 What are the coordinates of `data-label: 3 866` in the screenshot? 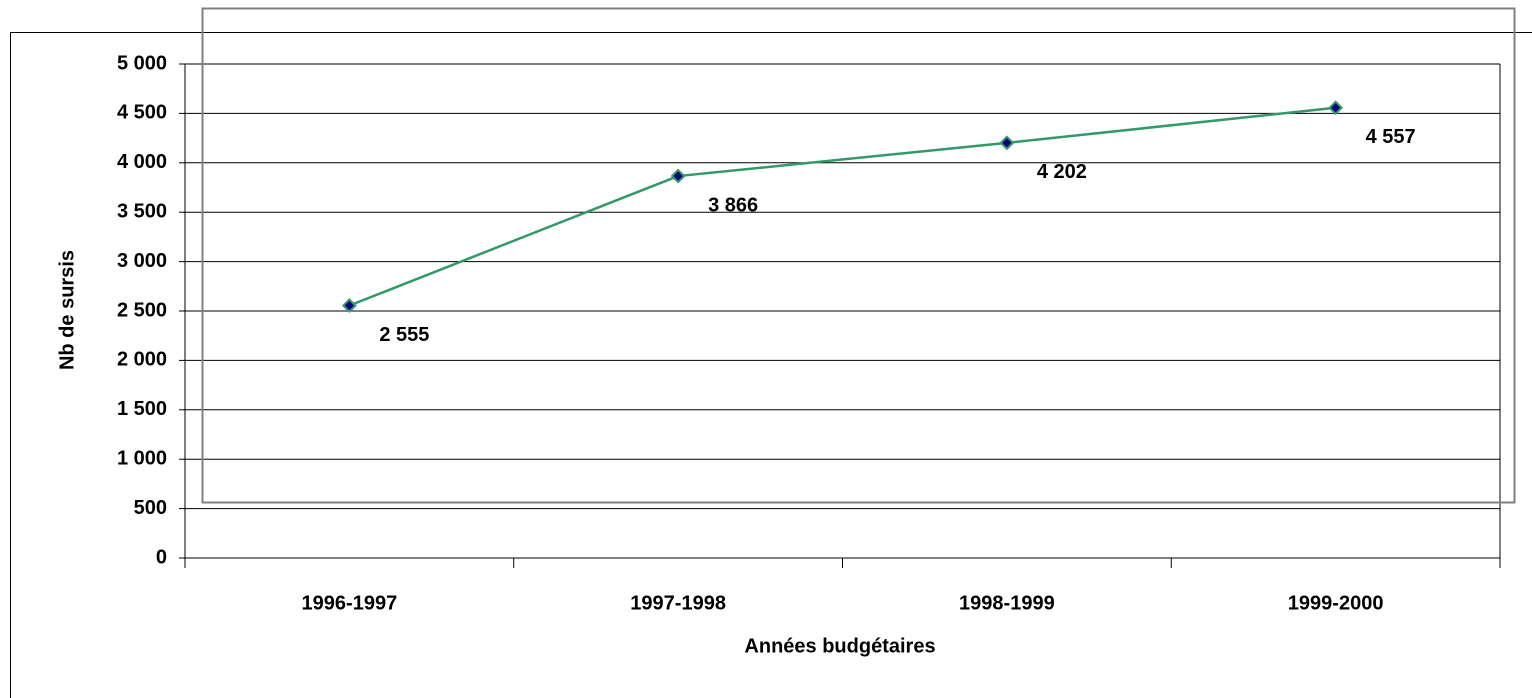 It's located at (733, 205).